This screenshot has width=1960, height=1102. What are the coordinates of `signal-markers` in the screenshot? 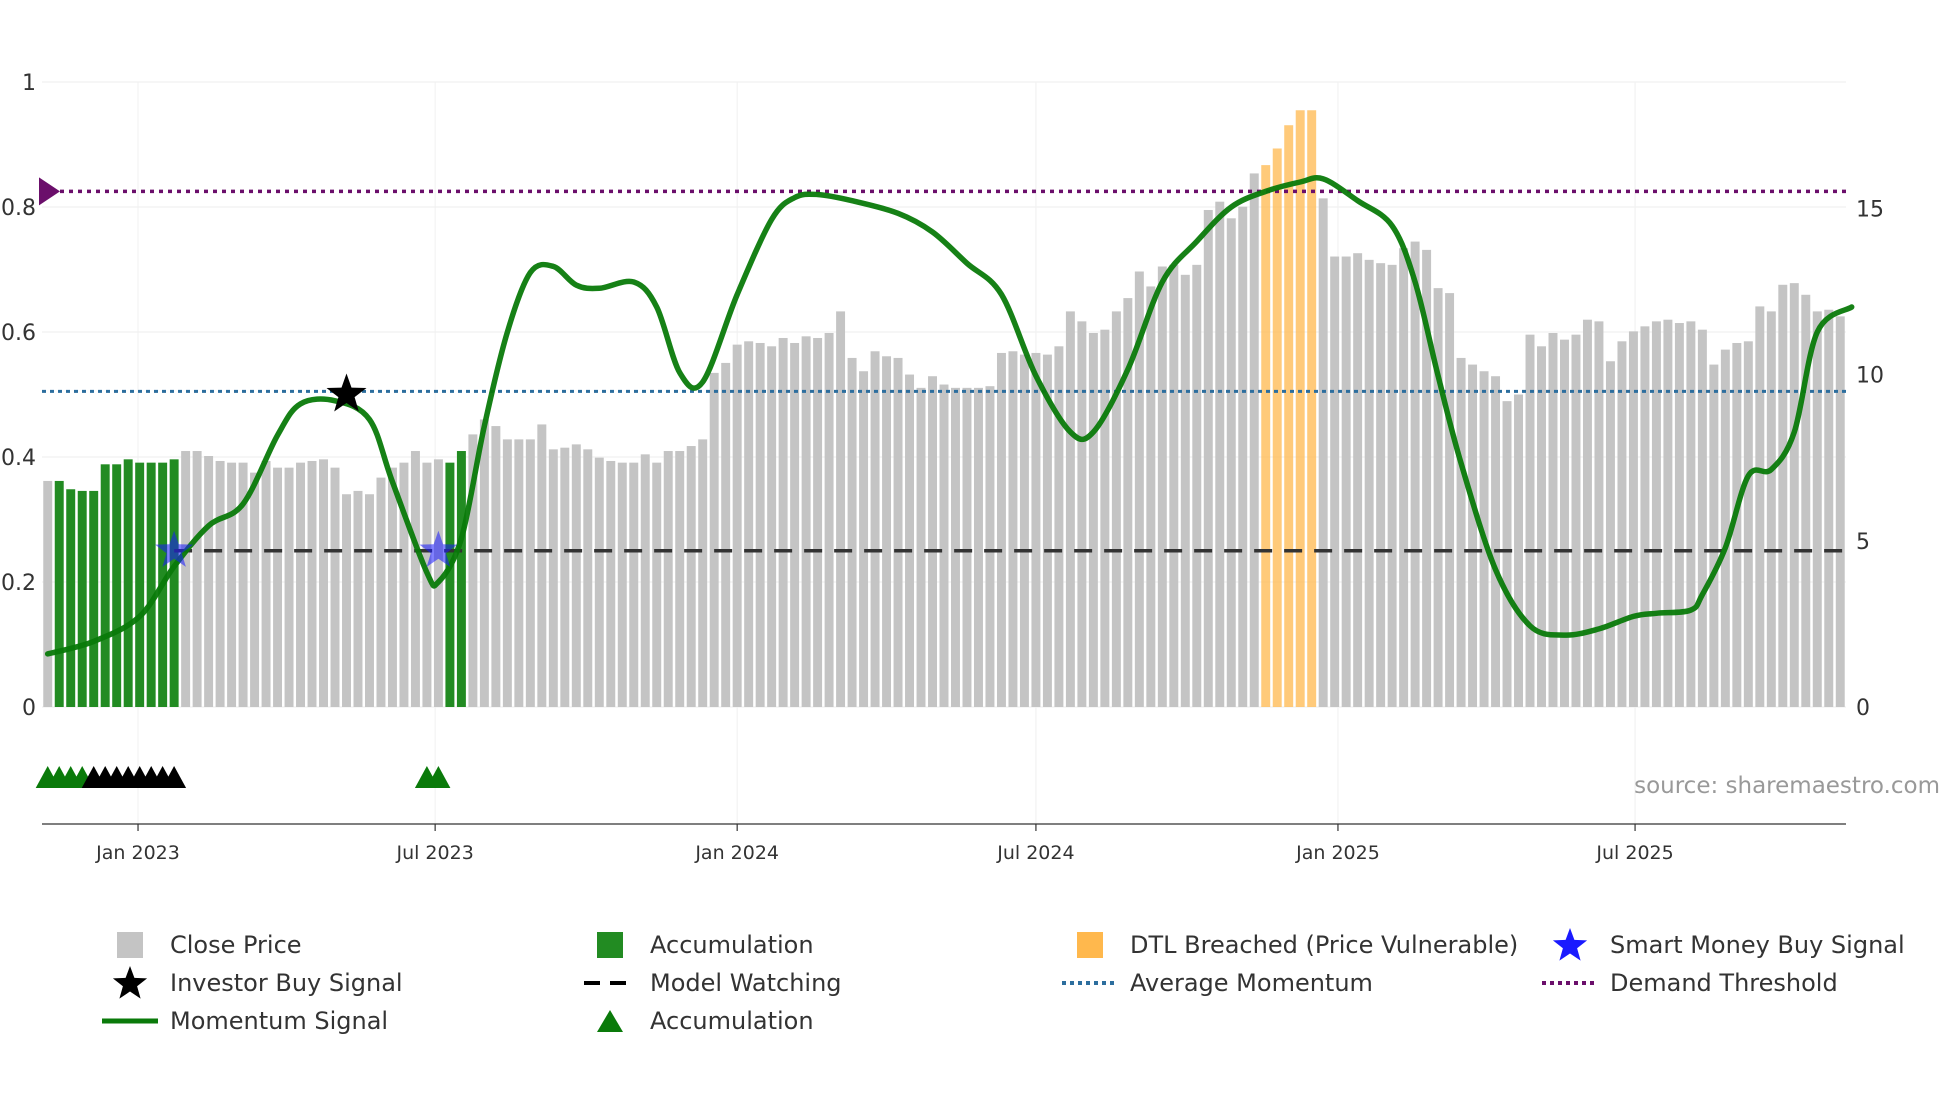 It's located at (246, 580).